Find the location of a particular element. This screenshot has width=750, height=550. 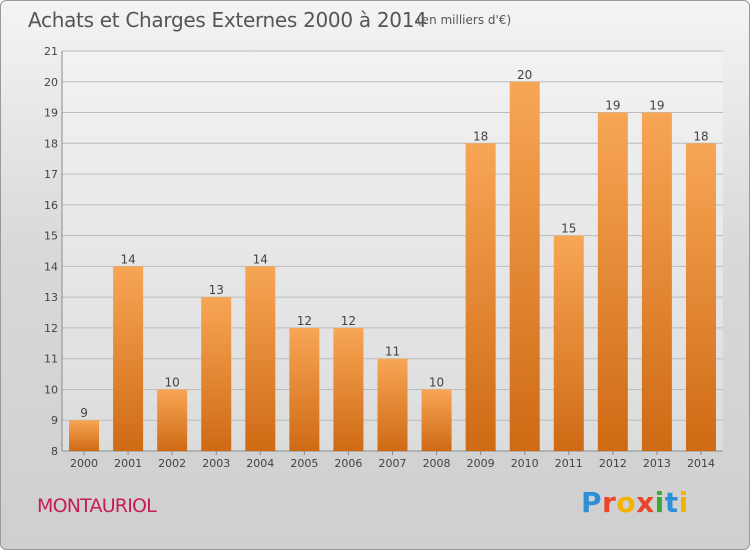

x-tick-label: 2012 is located at coordinates (613, 463).